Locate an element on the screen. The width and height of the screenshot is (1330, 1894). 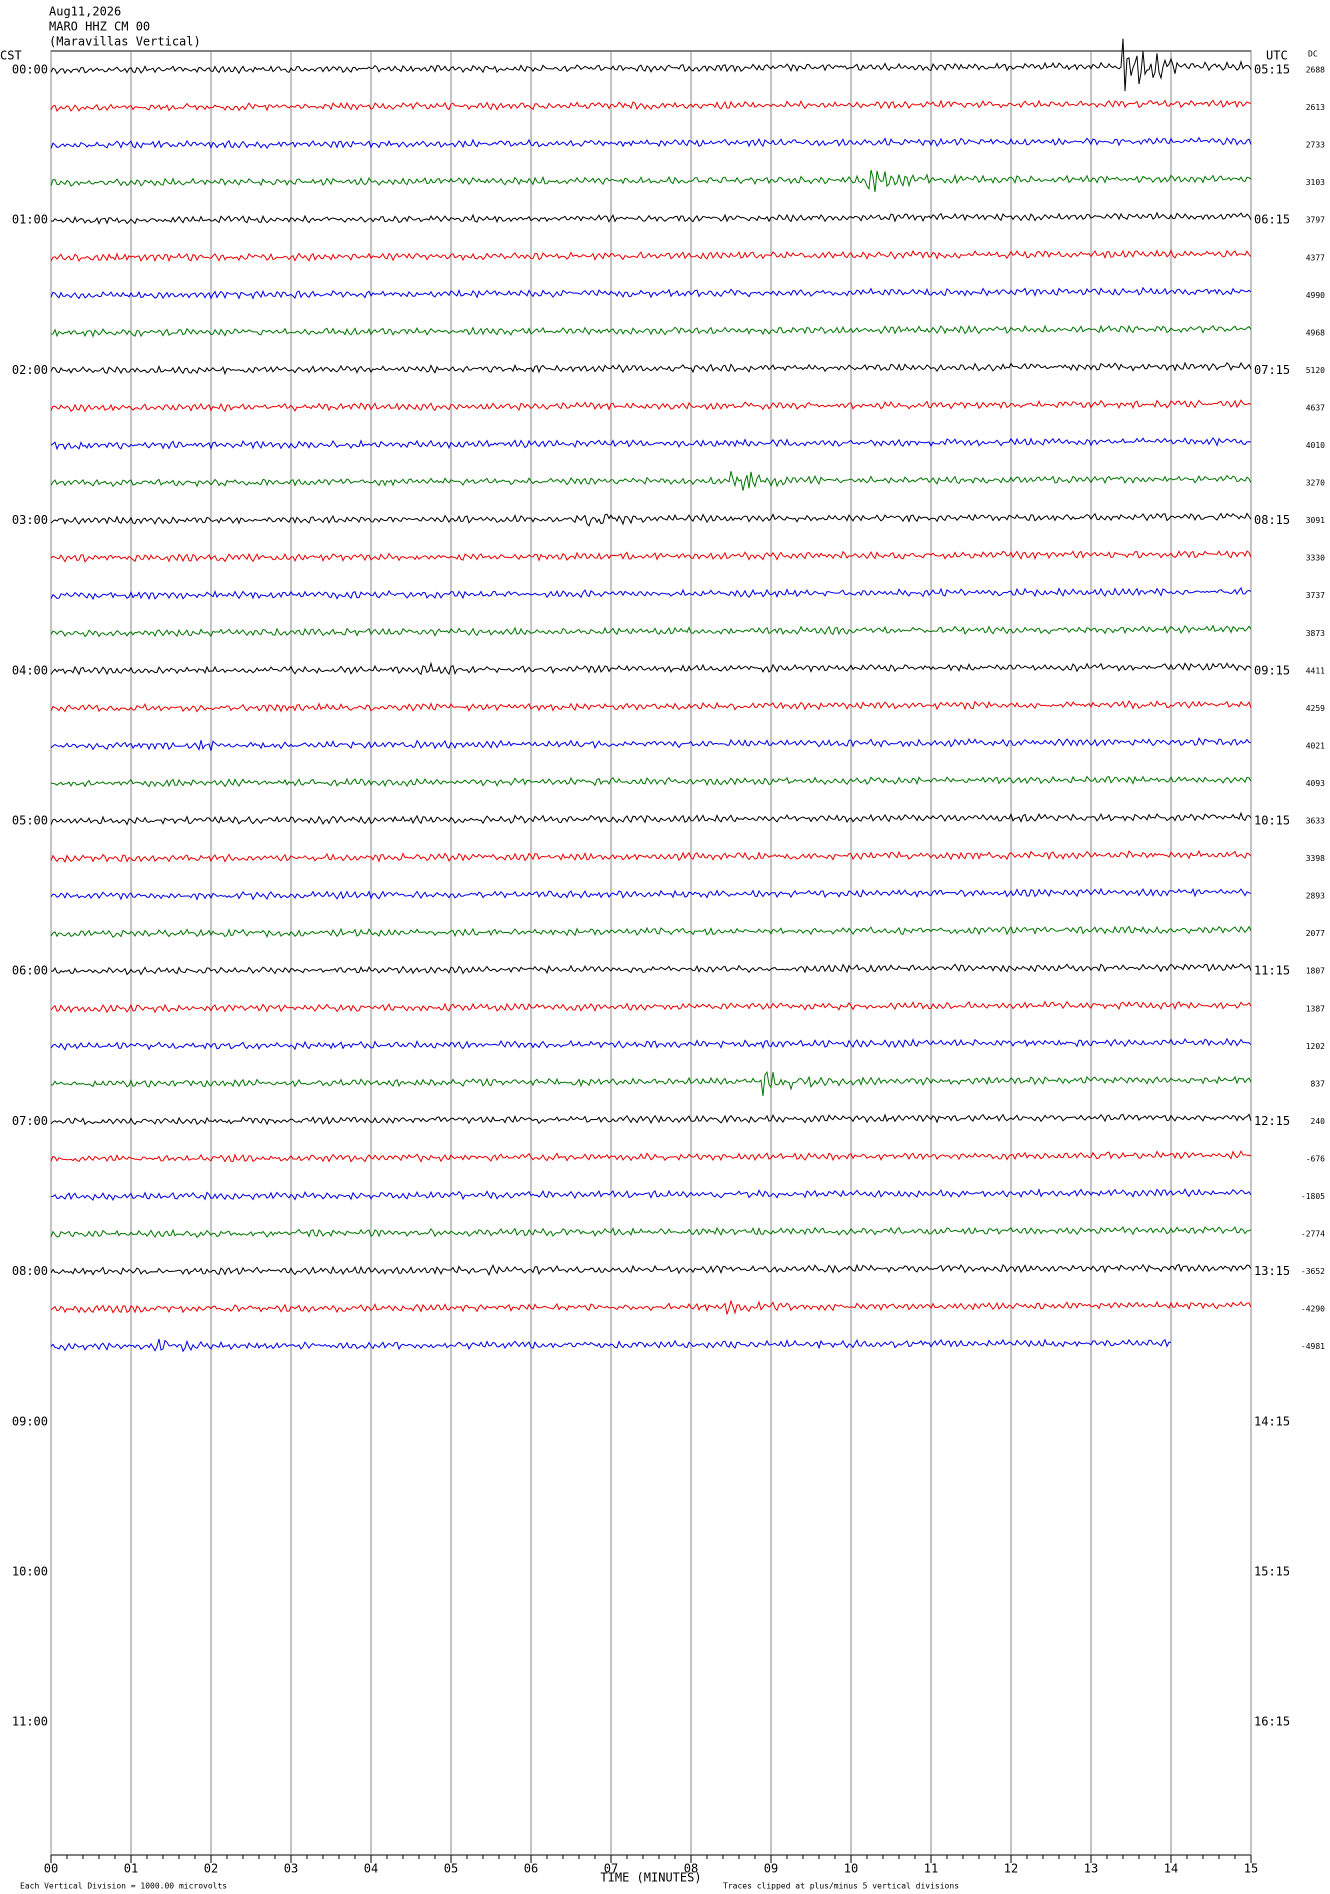
dc-value: 5120 is located at coordinates (1315, 370).